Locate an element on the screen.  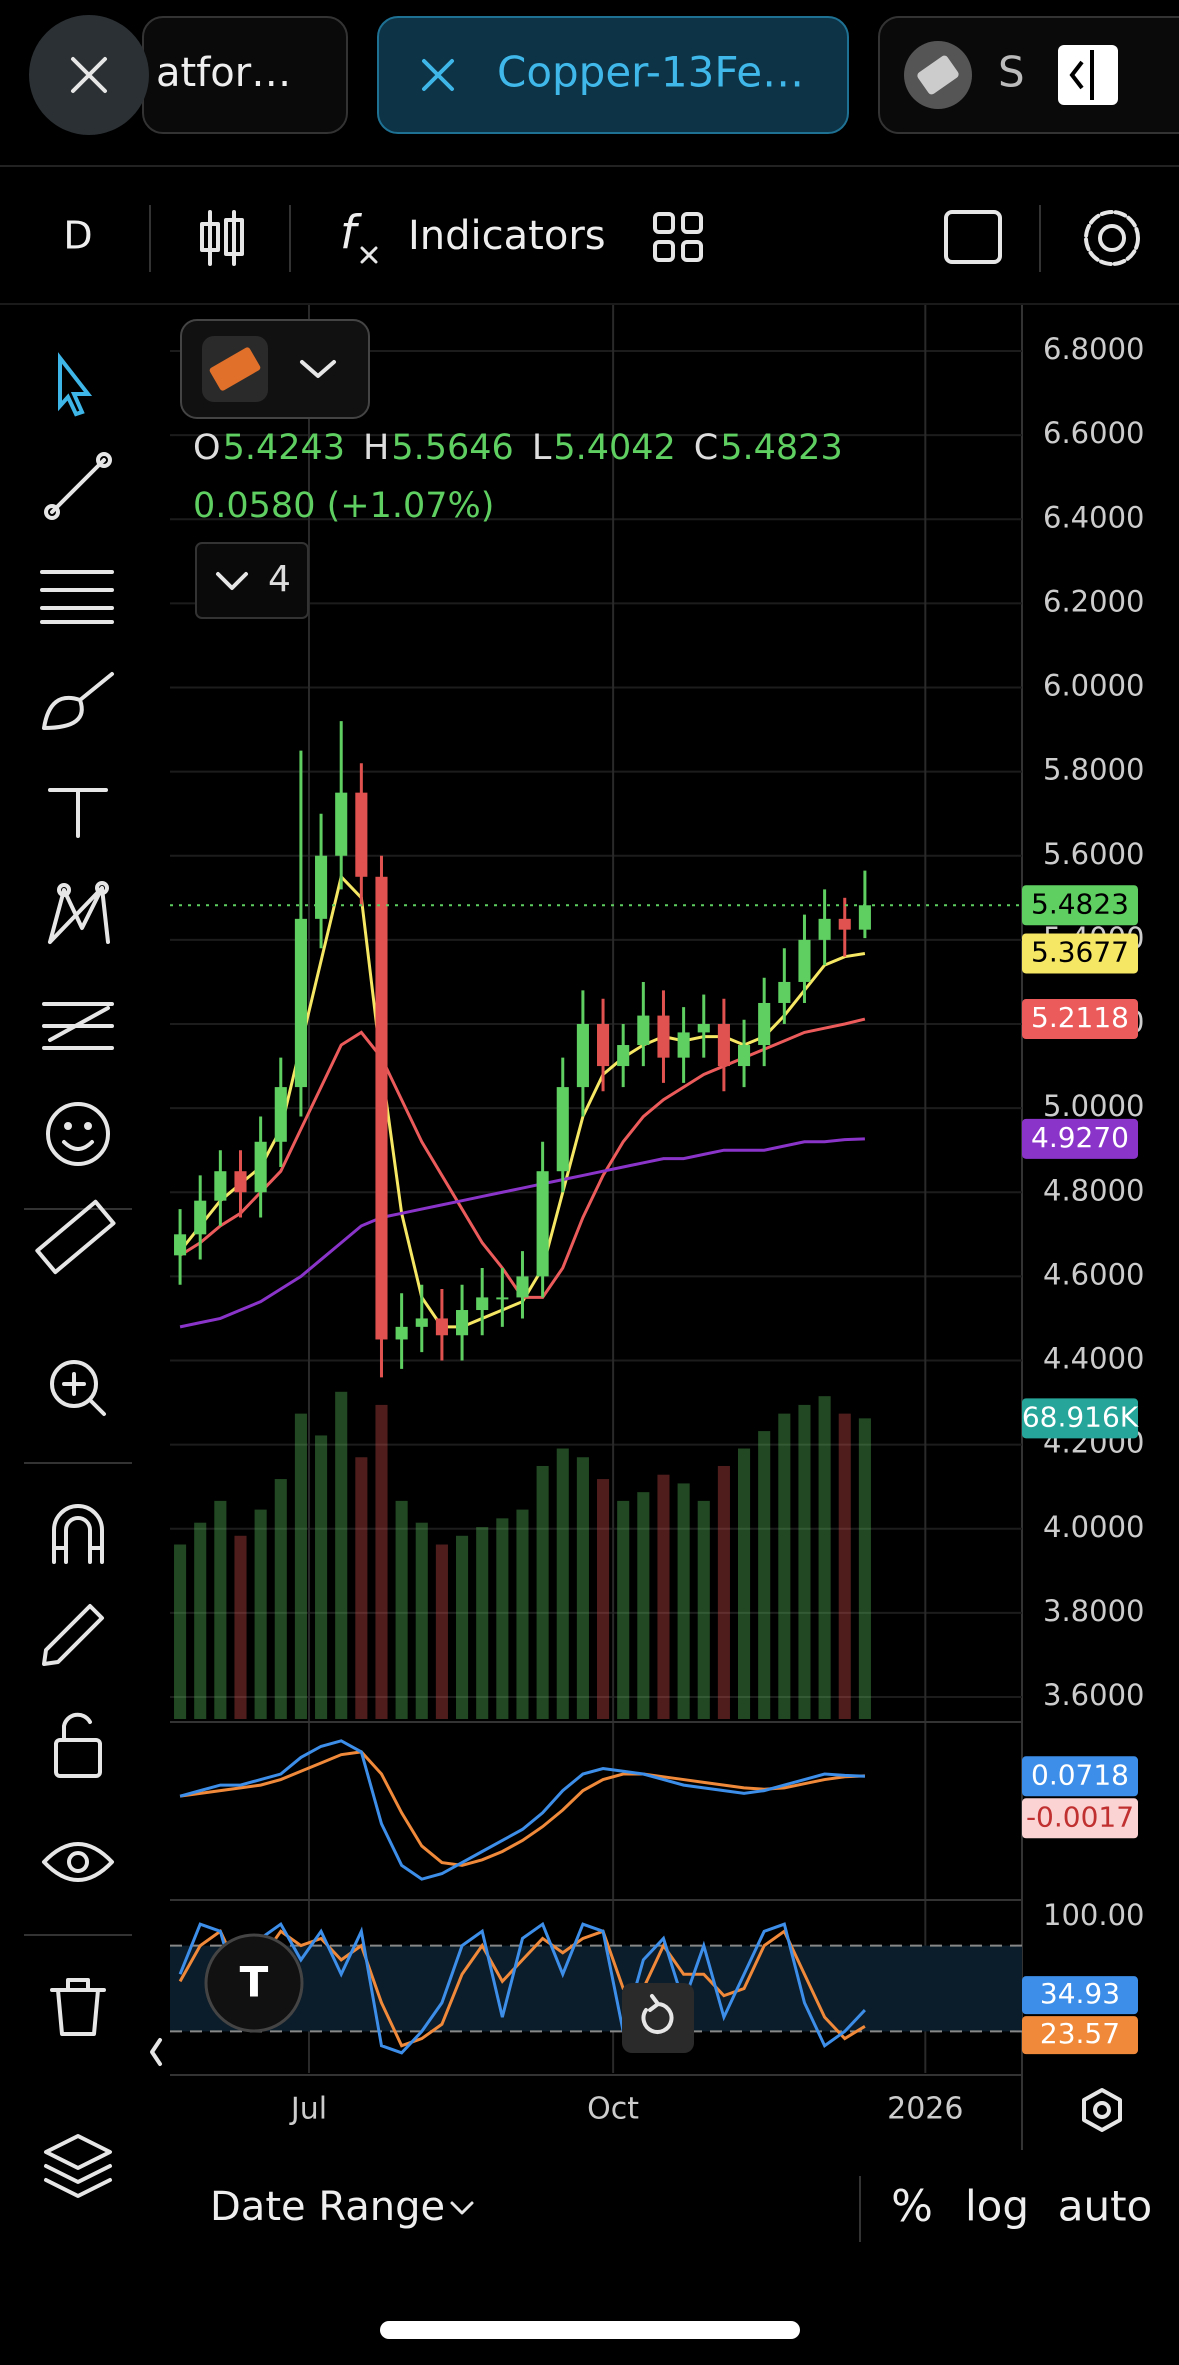
scroll-left is located at coordinates (156, 2052).